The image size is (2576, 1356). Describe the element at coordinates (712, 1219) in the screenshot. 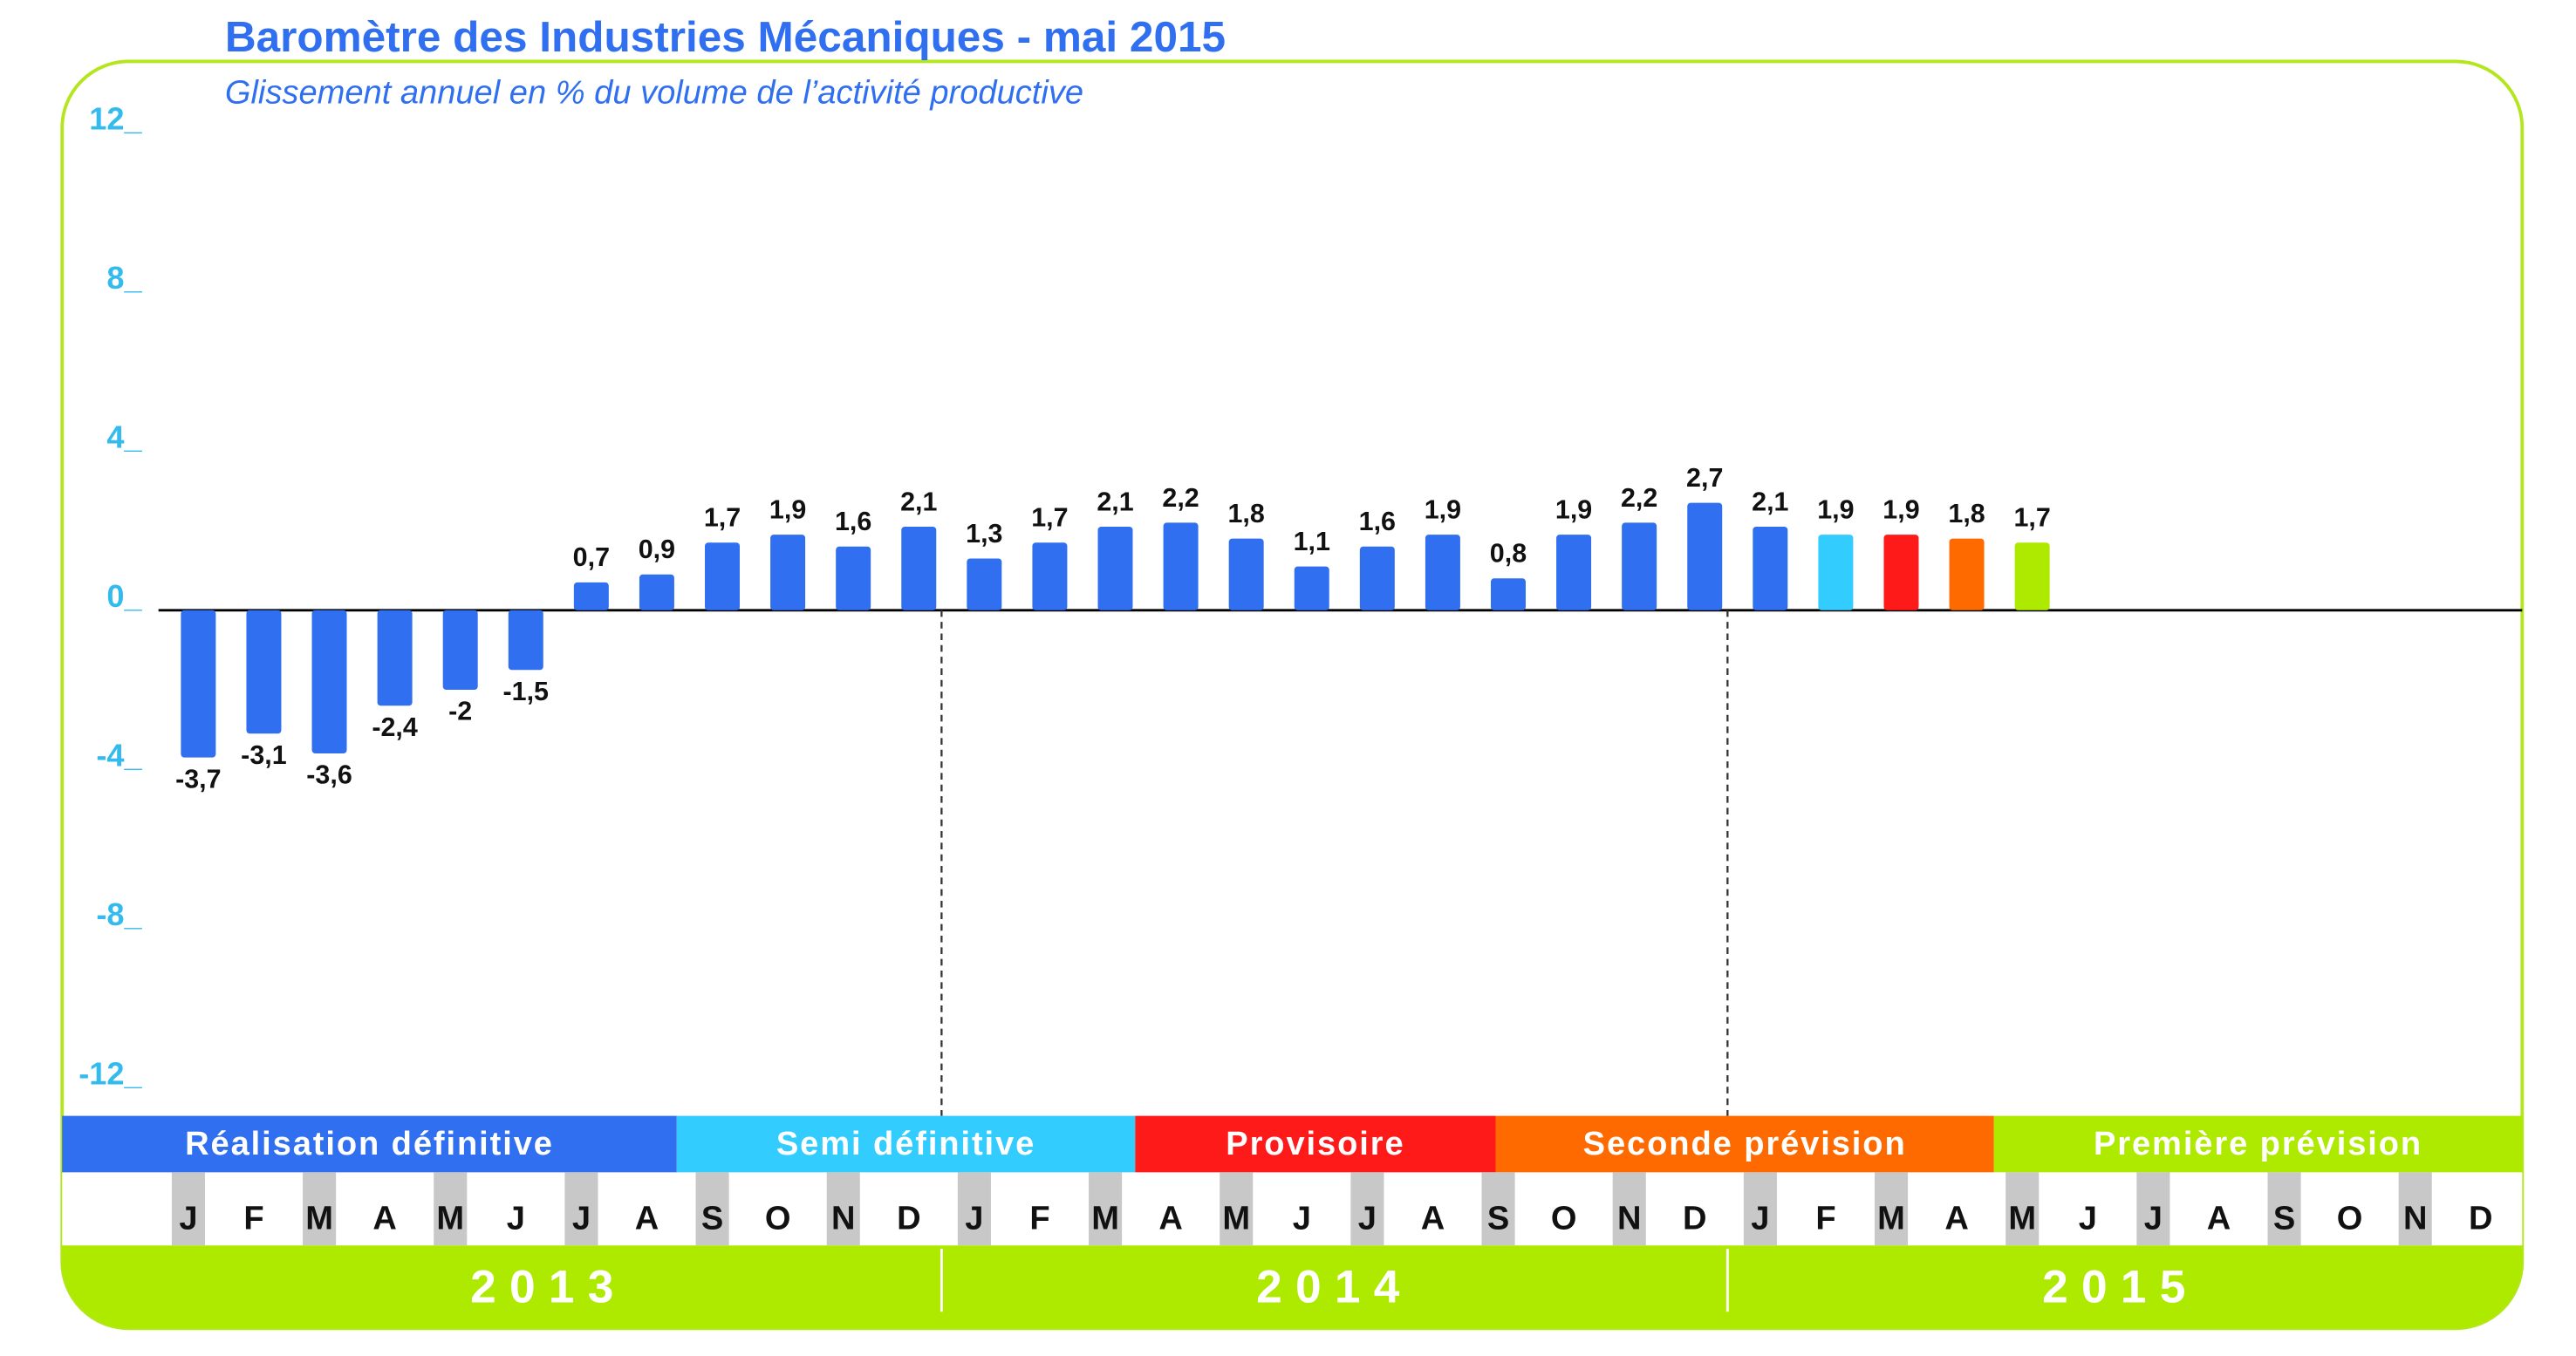

I see `x-tick-label: S` at that location.